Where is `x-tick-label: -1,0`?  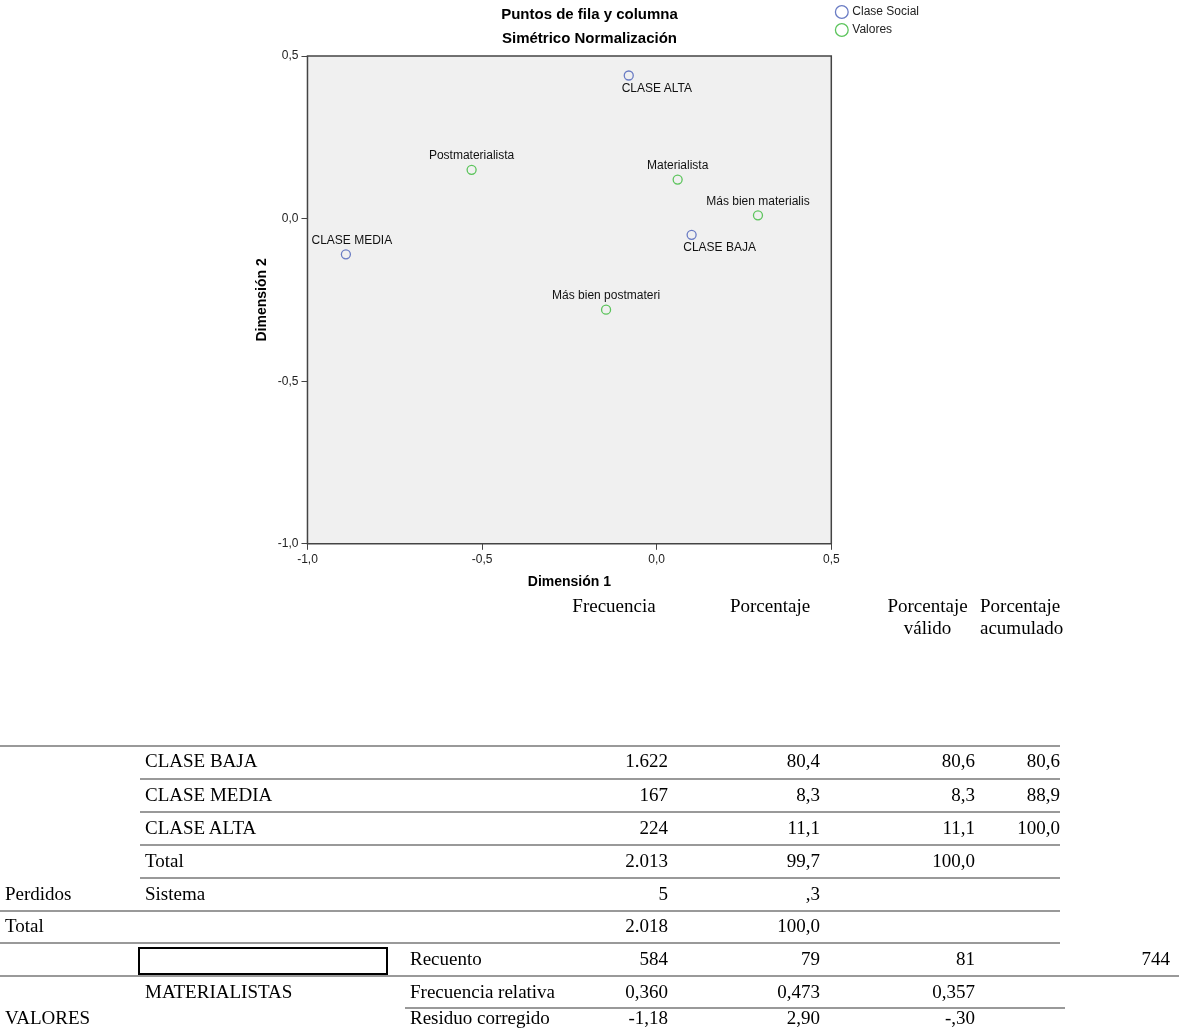 x-tick-label: -1,0 is located at coordinates (308, 559).